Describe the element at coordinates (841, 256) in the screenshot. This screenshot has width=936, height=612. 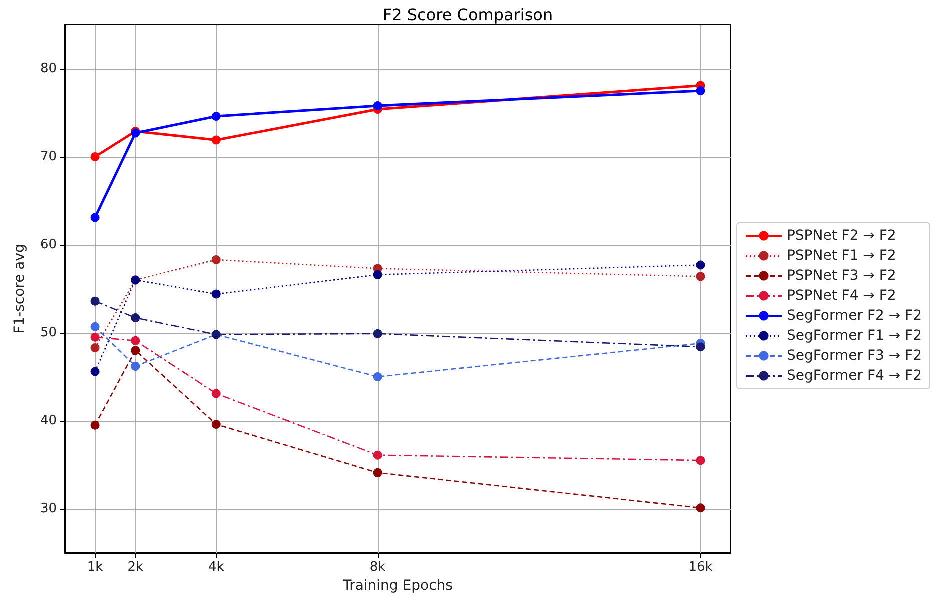
I see `legend-label: PSPNet F1 → F2` at that location.